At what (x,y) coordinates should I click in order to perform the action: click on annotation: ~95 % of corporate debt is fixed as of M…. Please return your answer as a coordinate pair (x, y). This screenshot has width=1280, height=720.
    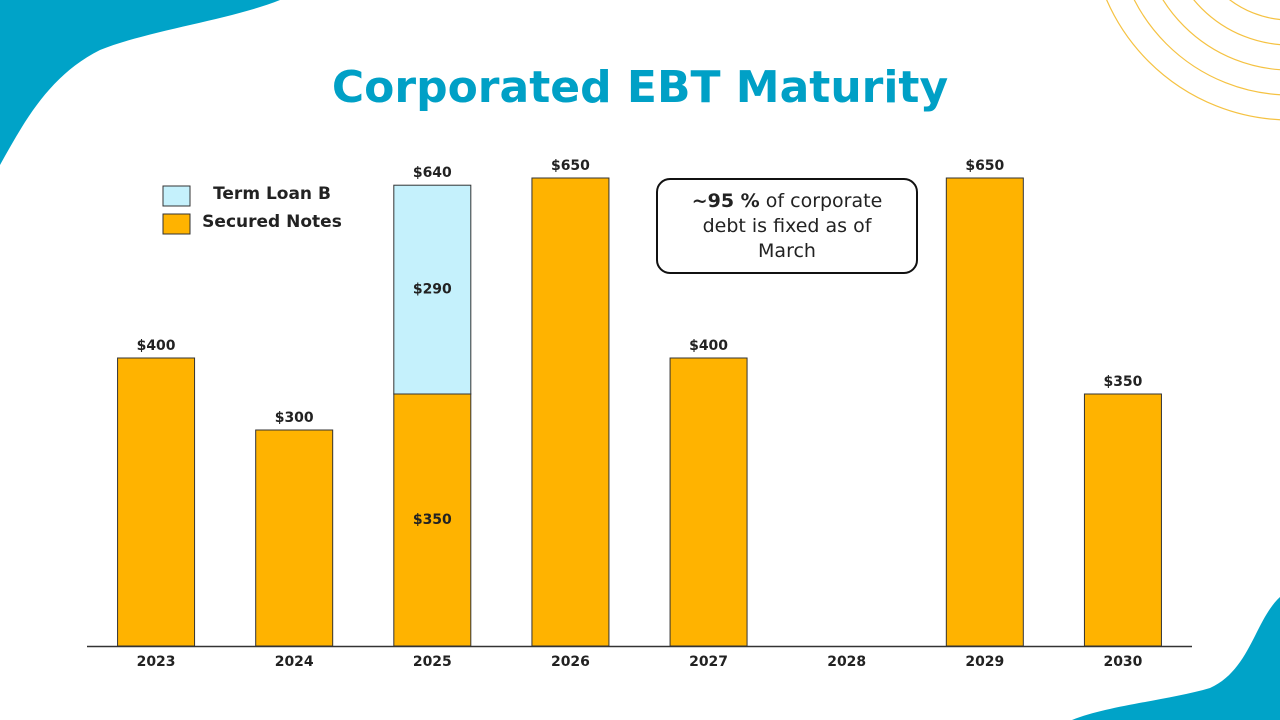
    Looking at the image, I should click on (787, 226).